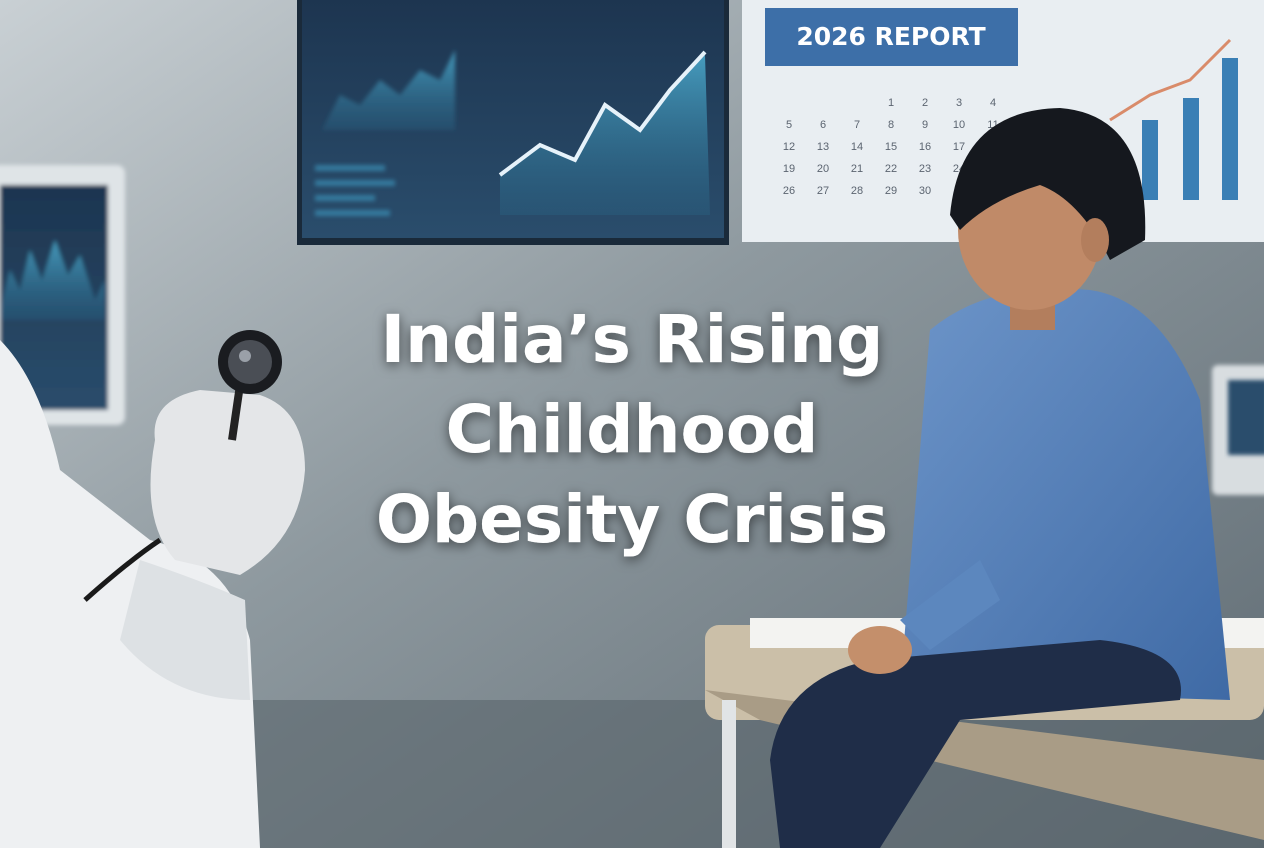 The height and width of the screenshot is (848, 1264). What do you see at coordinates (789, 169) in the screenshot?
I see `calendar-day: 19` at bounding box center [789, 169].